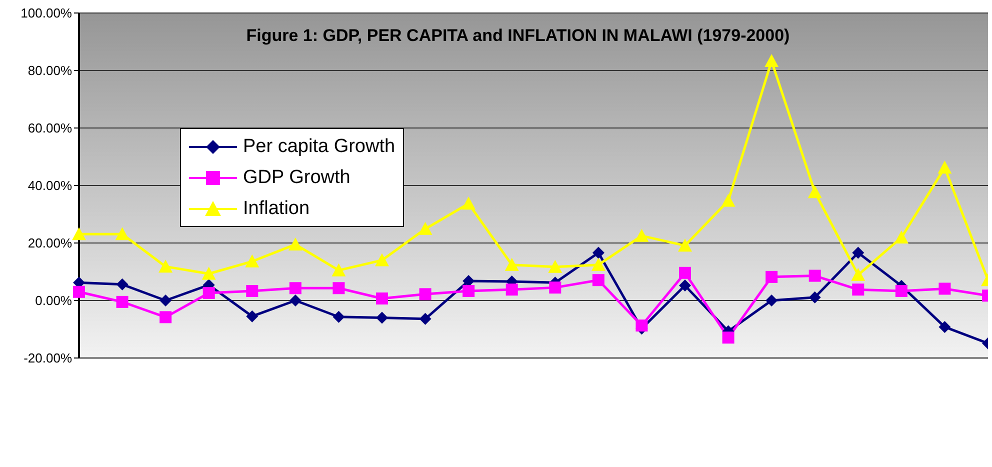  What do you see at coordinates (50, 186) in the screenshot?
I see `y-tick-label: 40.00%` at bounding box center [50, 186].